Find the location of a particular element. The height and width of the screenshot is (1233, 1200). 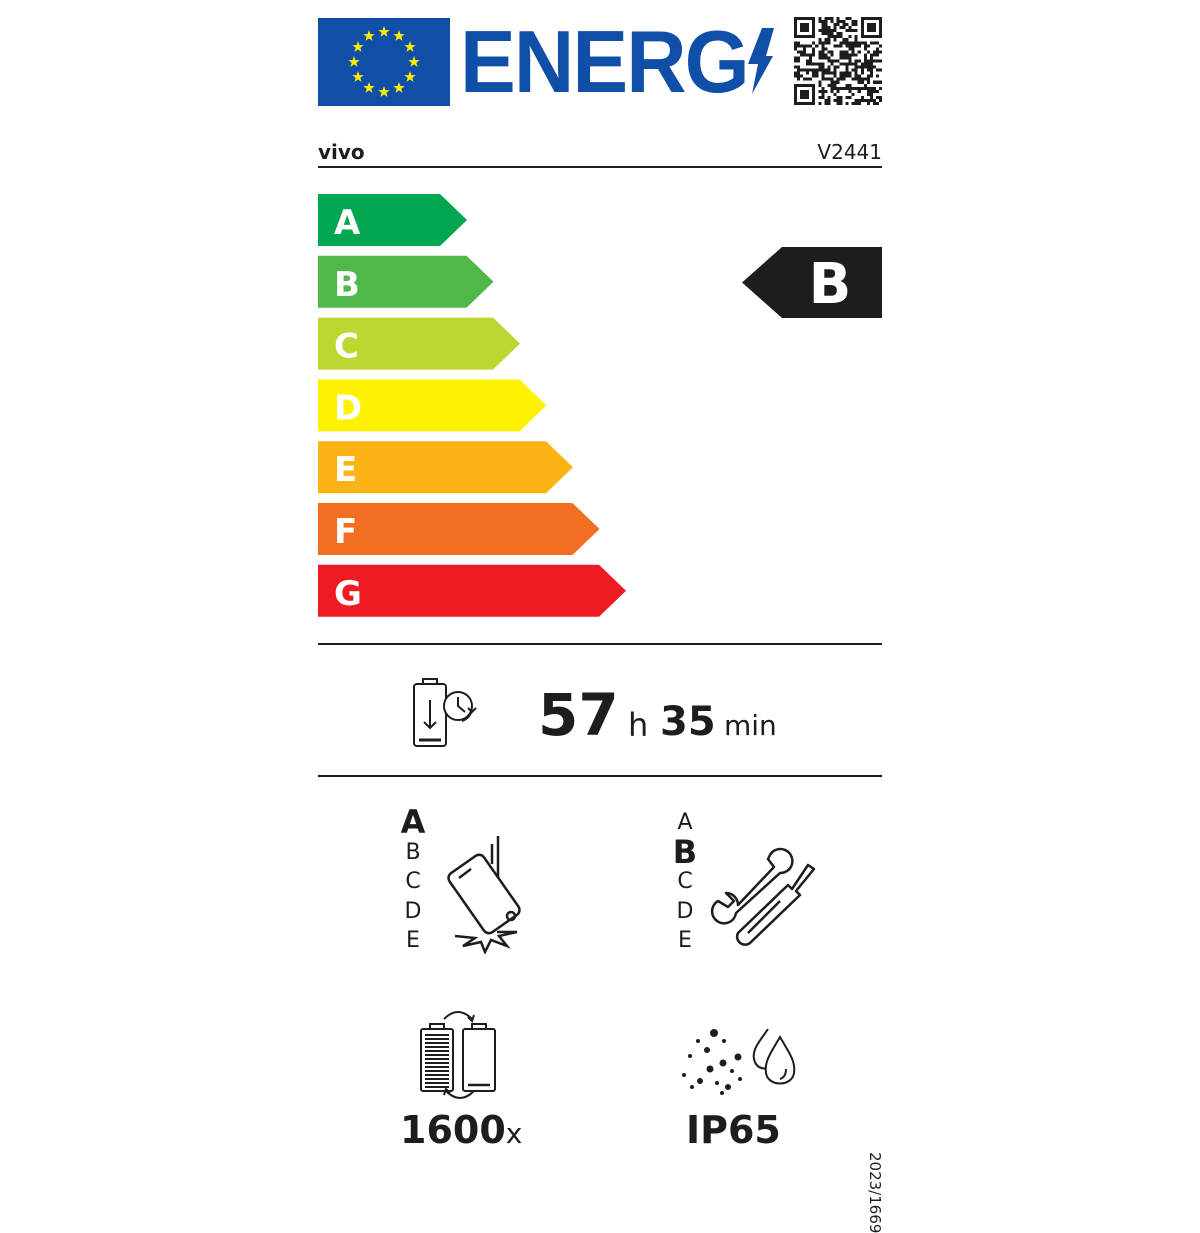

regulation-number: 2023/1669 is located at coordinates (875, 1192).